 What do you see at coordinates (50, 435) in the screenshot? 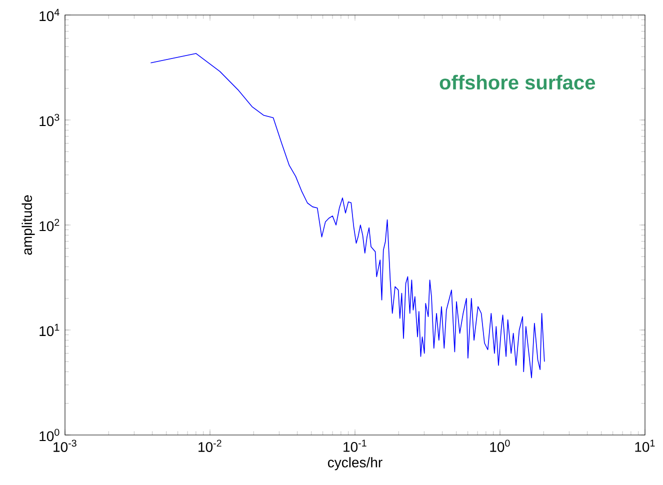
I see `y-tick-label: 10$^{0}$` at bounding box center [50, 435].